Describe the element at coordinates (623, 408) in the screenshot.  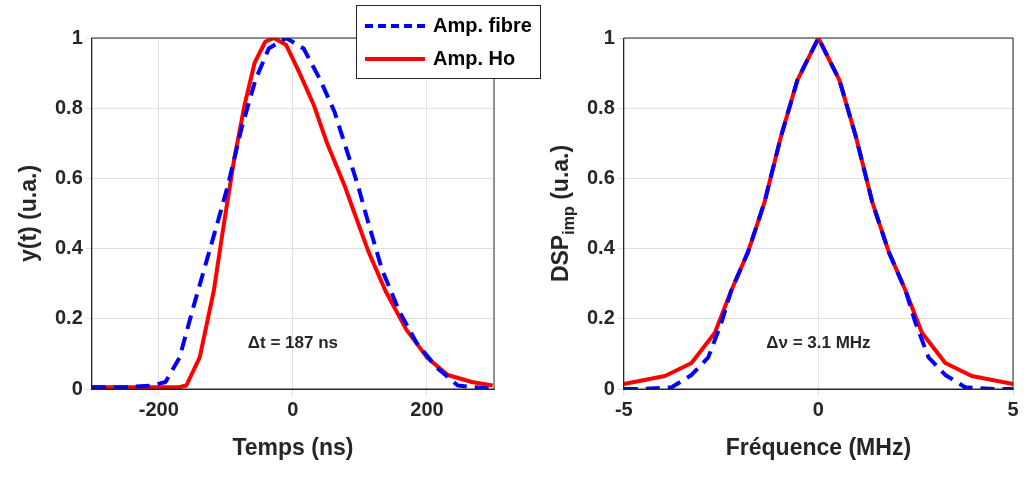
I see `x-tick-label: -5` at that location.